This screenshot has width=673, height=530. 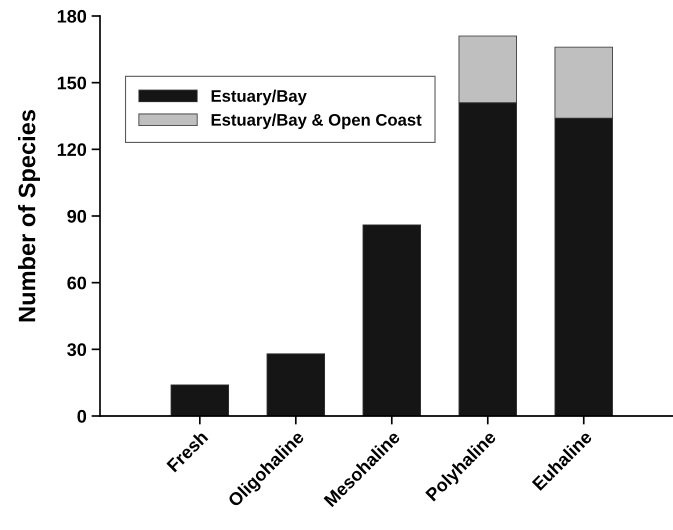 What do you see at coordinates (76, 283) in the screenshot?
I see `y-tick-label: 60` at bounding box center [76, 283].